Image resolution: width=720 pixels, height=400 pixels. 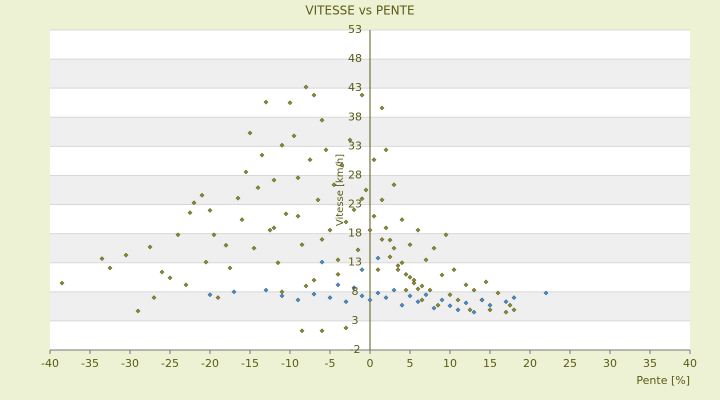 What do you see at coordinates (130, 363) in the screenshot?
I see `x-tick-label: -30` at bounding box center [130, 363].